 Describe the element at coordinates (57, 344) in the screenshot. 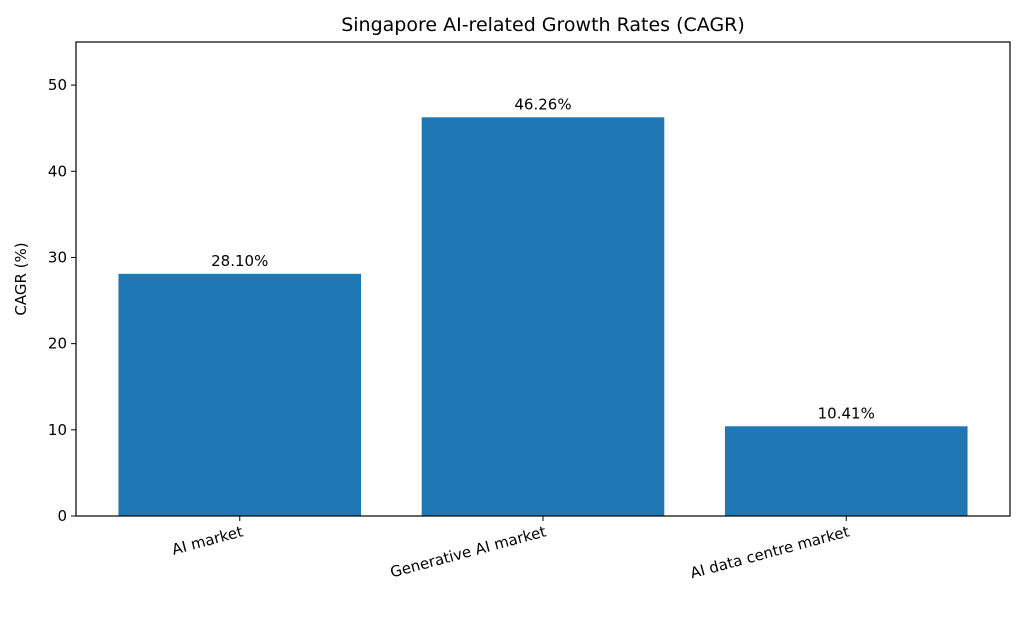

I see `y-tick-label: 20` at that location.